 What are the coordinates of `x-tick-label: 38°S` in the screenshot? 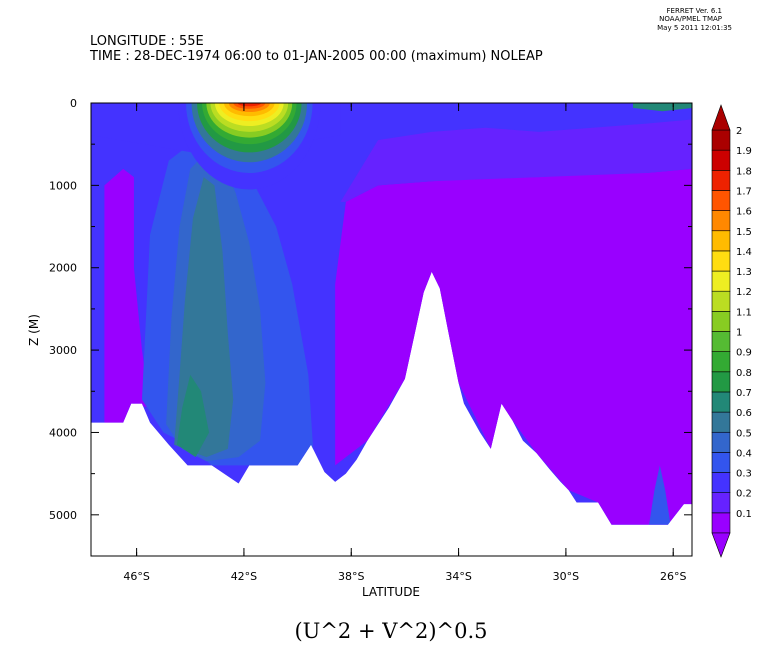 It's located at (351, 576).